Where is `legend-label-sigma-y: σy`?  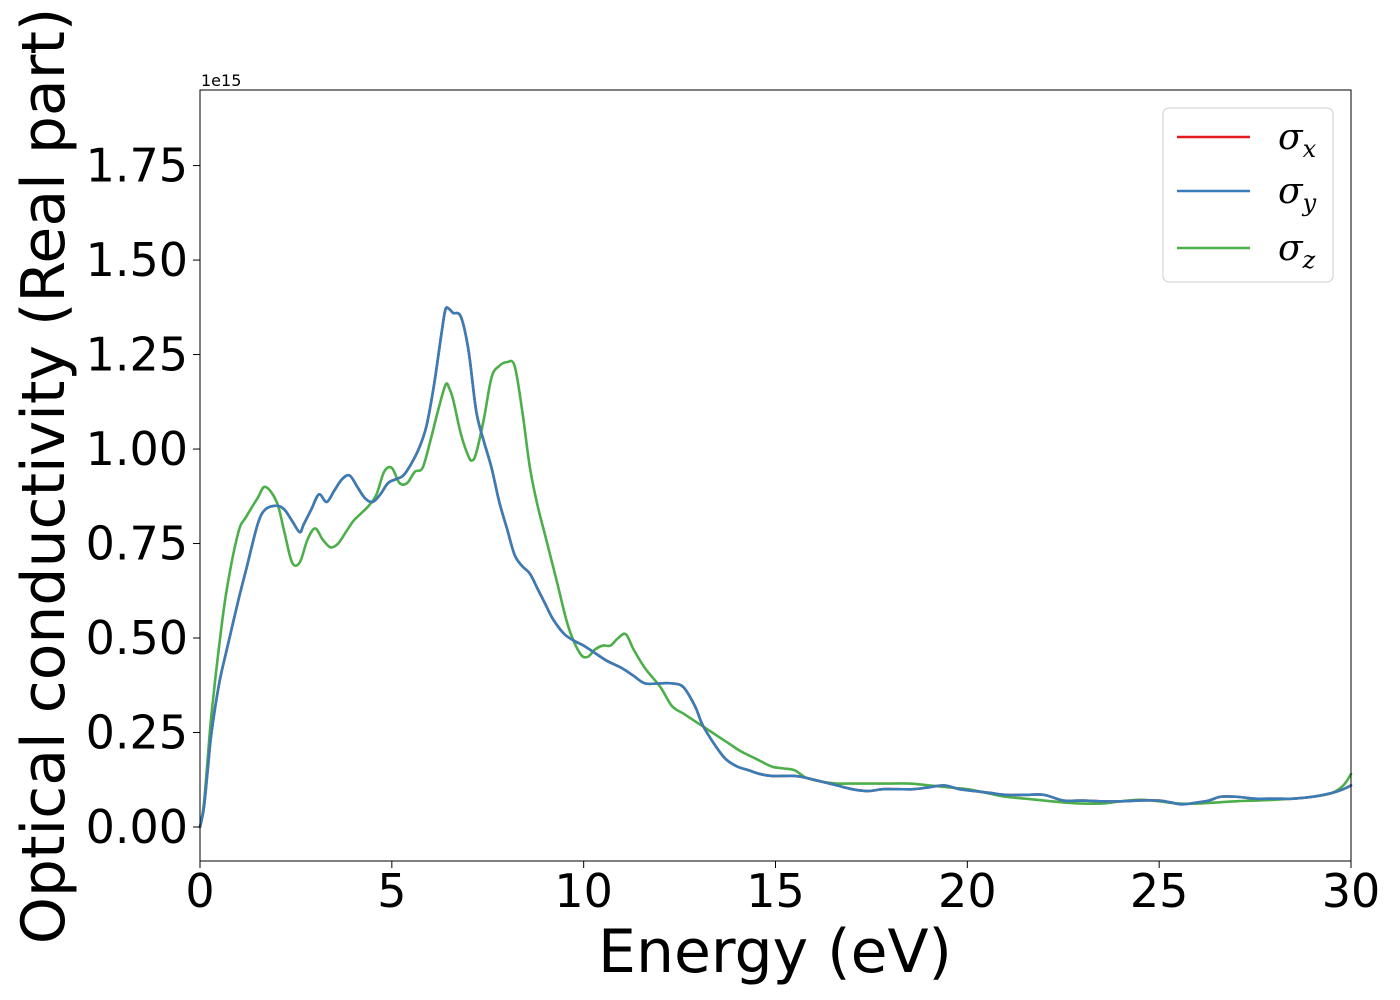 legend-label-sigma-y: σy is located at coordinates (1297, 194).